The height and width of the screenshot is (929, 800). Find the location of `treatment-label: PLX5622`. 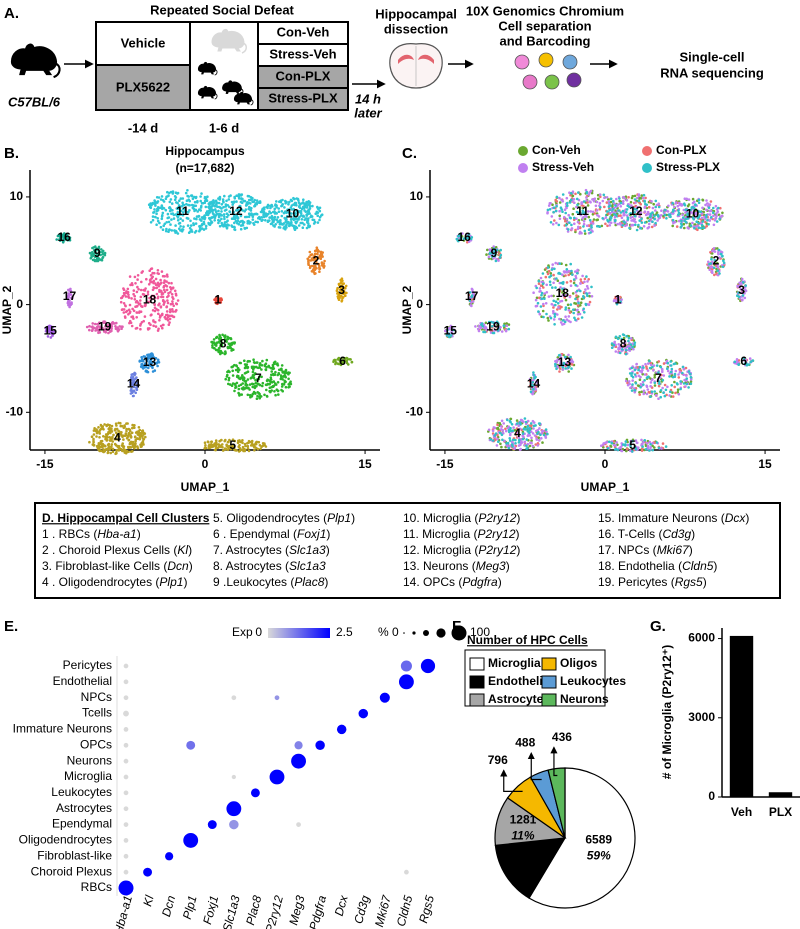

treatment-label: PLX5622 is located at coordinates (143, 86).